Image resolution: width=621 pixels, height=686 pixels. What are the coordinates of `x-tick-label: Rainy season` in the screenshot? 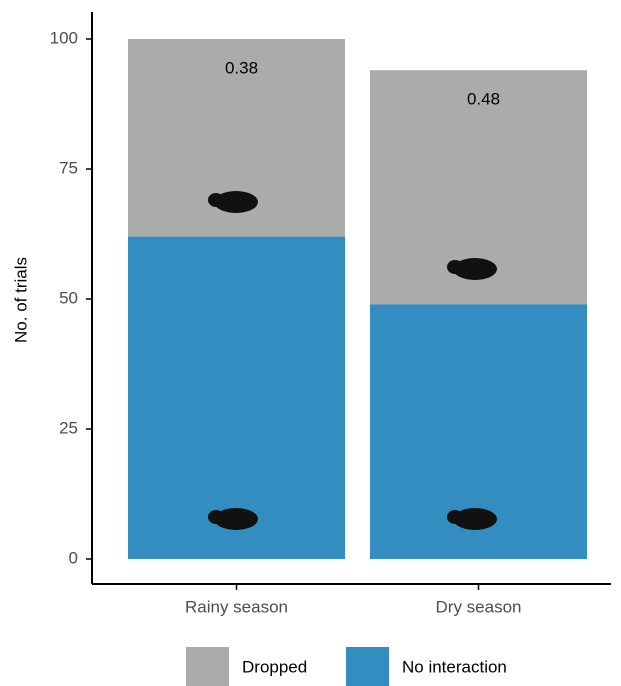 It's located at (236, 606).